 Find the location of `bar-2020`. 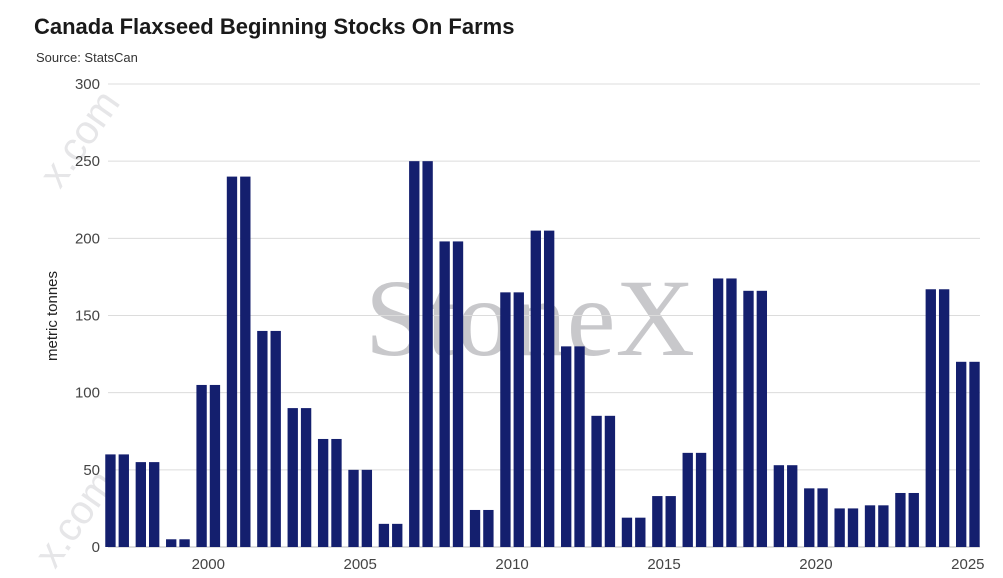

bar-2020 is located at coordinates (816, 517).